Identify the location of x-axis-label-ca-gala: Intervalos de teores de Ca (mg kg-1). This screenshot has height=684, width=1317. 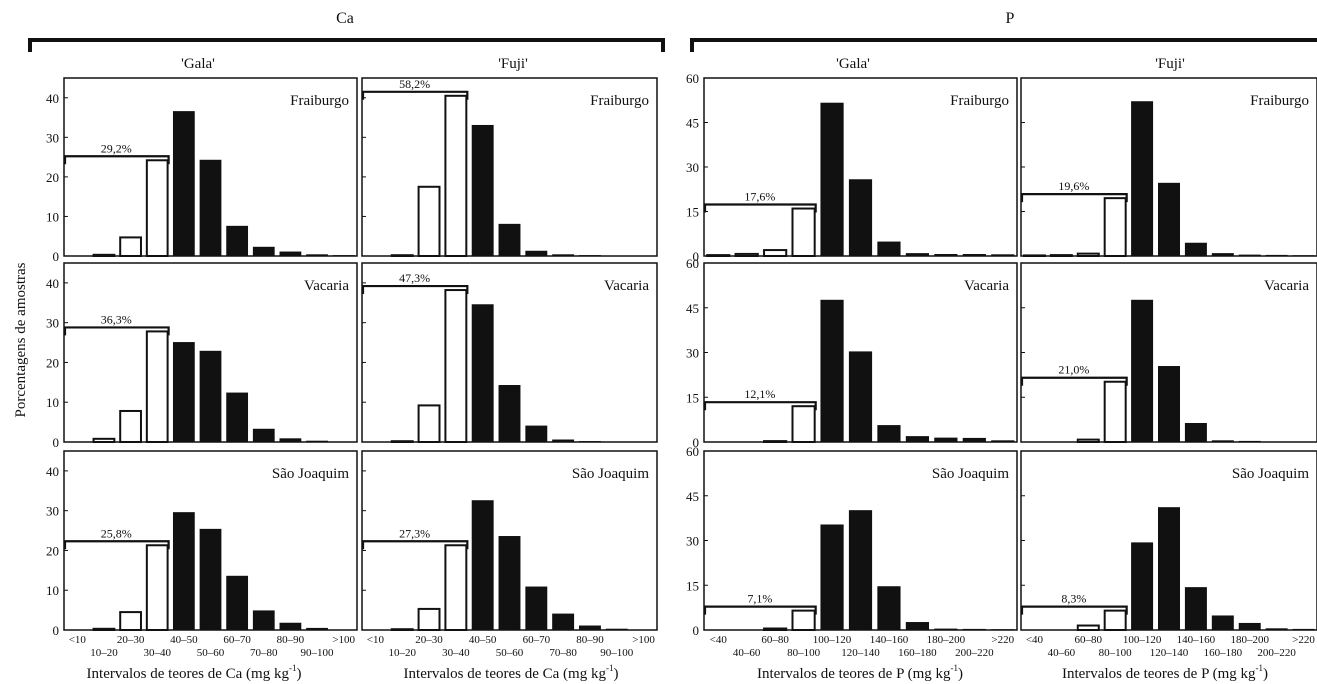
(194, 672).